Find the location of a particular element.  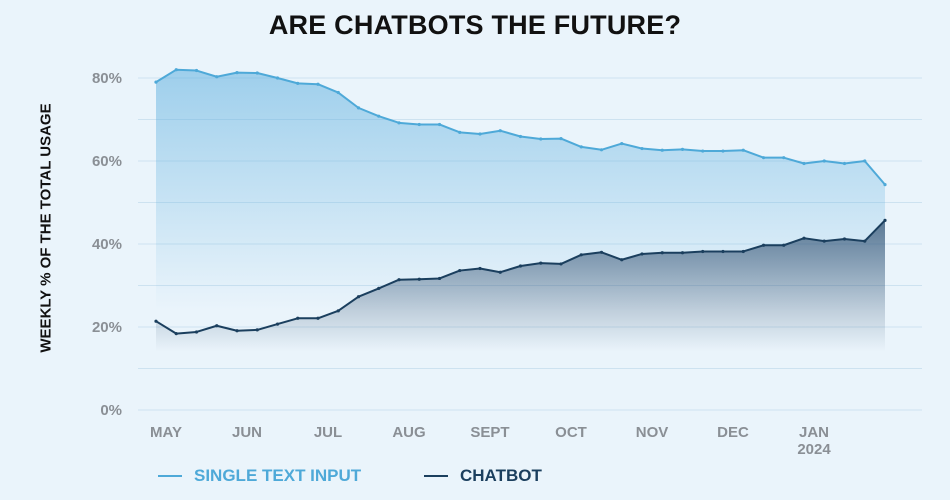

x-tick-label: OCT is located at coordinates (571, 432).